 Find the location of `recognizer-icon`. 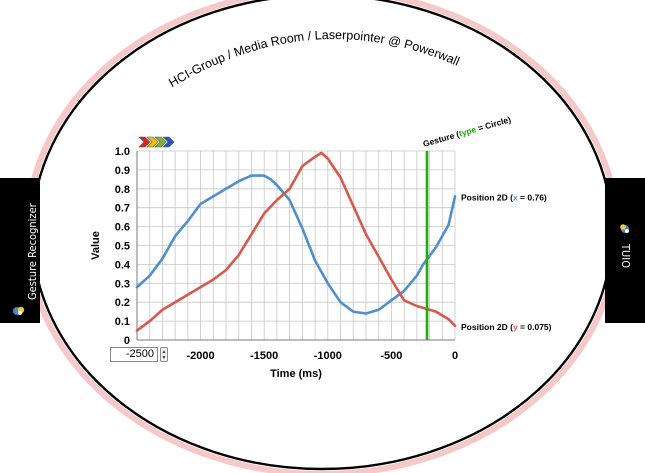

recognizer-icon is located at coordinates (19, 310).